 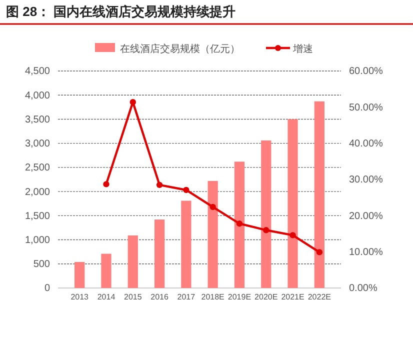 I want to click on y-tick-label: 4,000, so click(x=37, y=96).